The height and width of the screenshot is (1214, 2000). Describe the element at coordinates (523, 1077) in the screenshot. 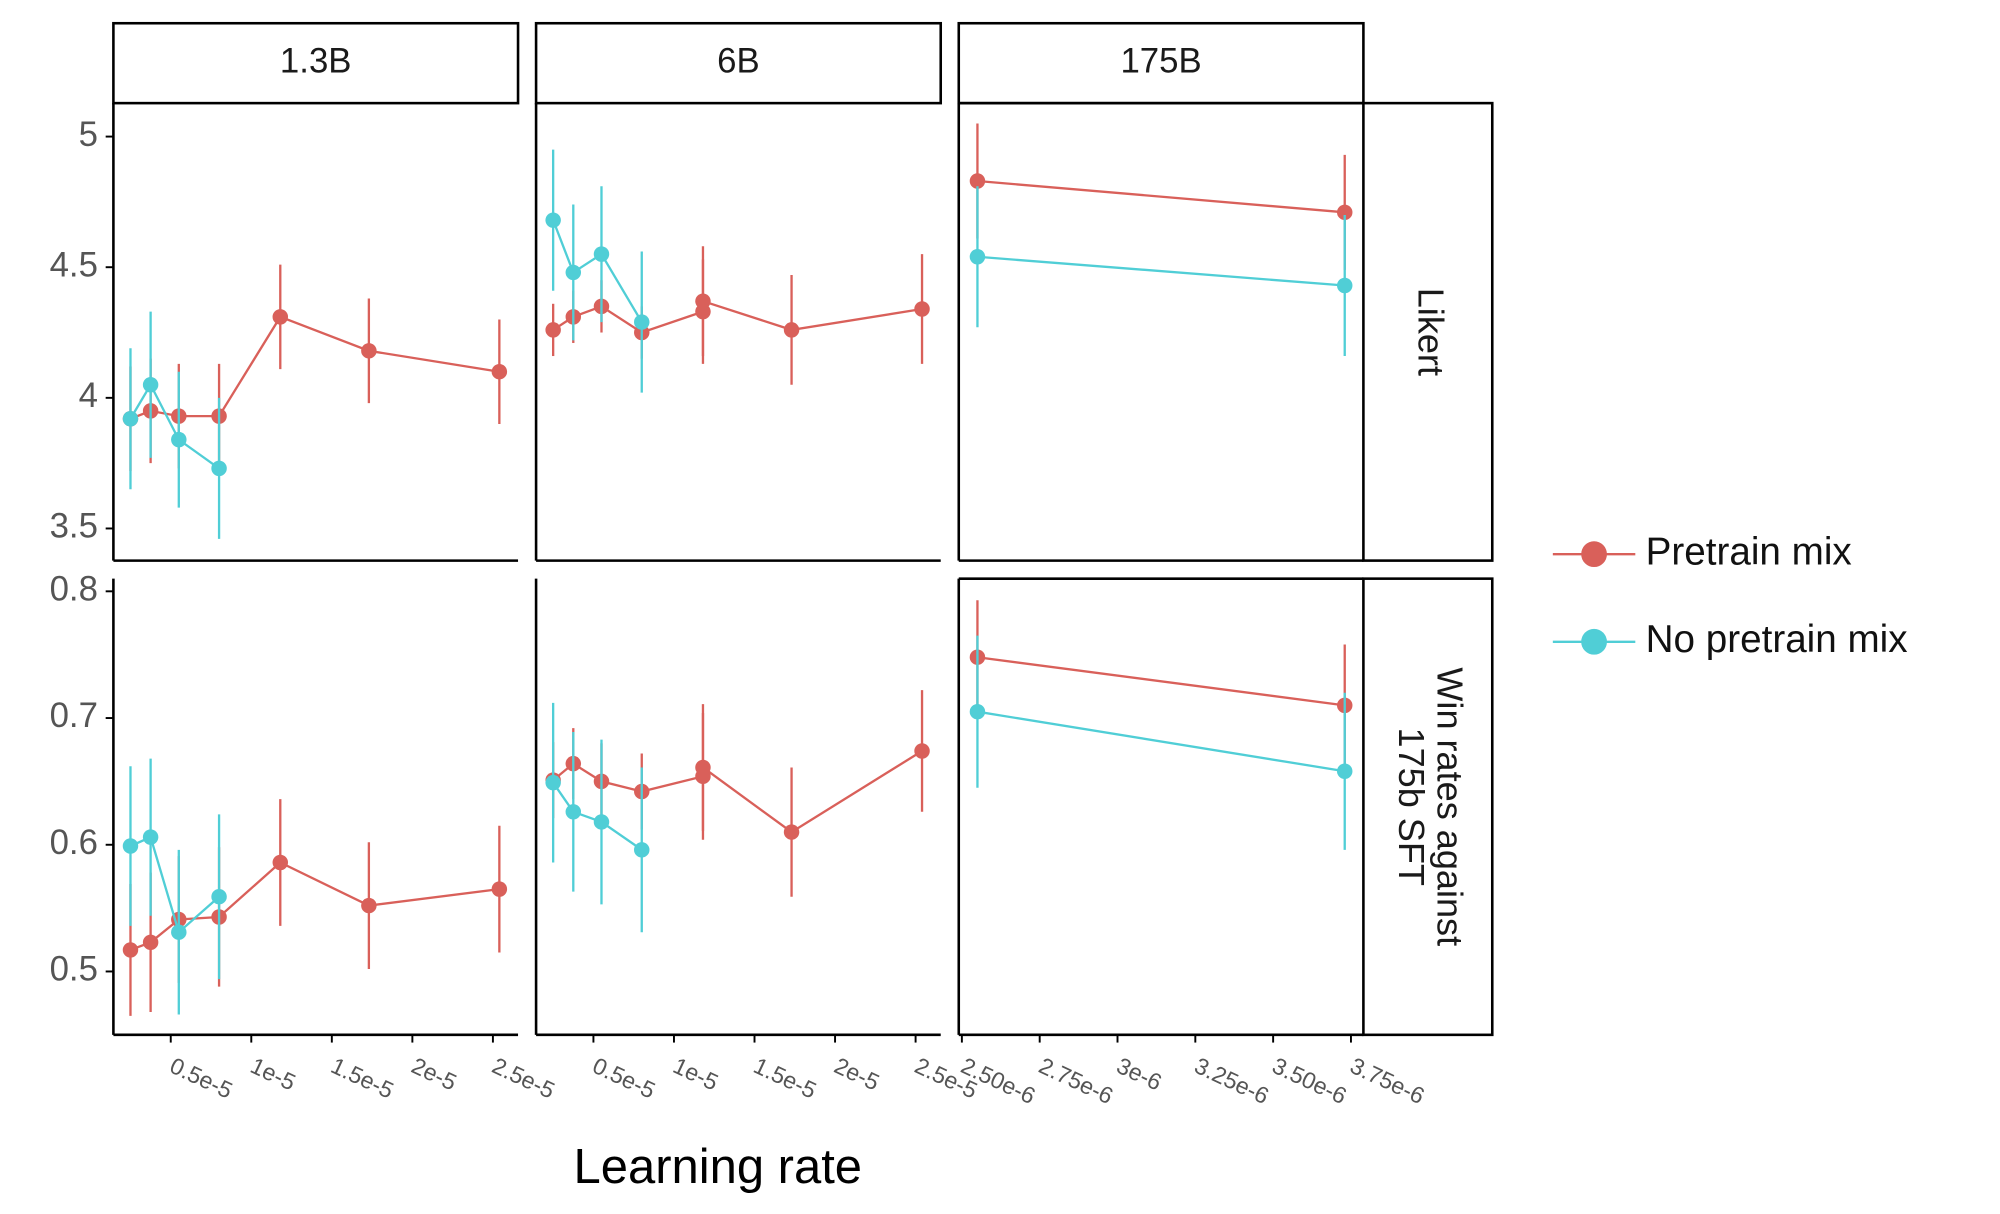

I see `x-tick-label: 2.5e-5` at that location.